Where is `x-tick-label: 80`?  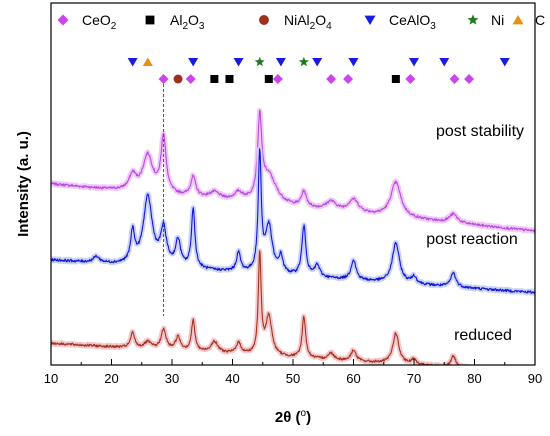 x-tick-label: 80 is located at coordinates (474, 378).